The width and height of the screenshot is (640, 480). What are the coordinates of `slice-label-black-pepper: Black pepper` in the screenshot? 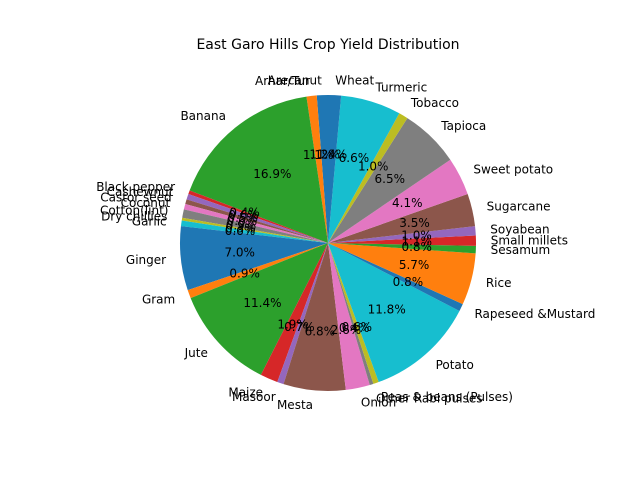 It's located at (135, 187).